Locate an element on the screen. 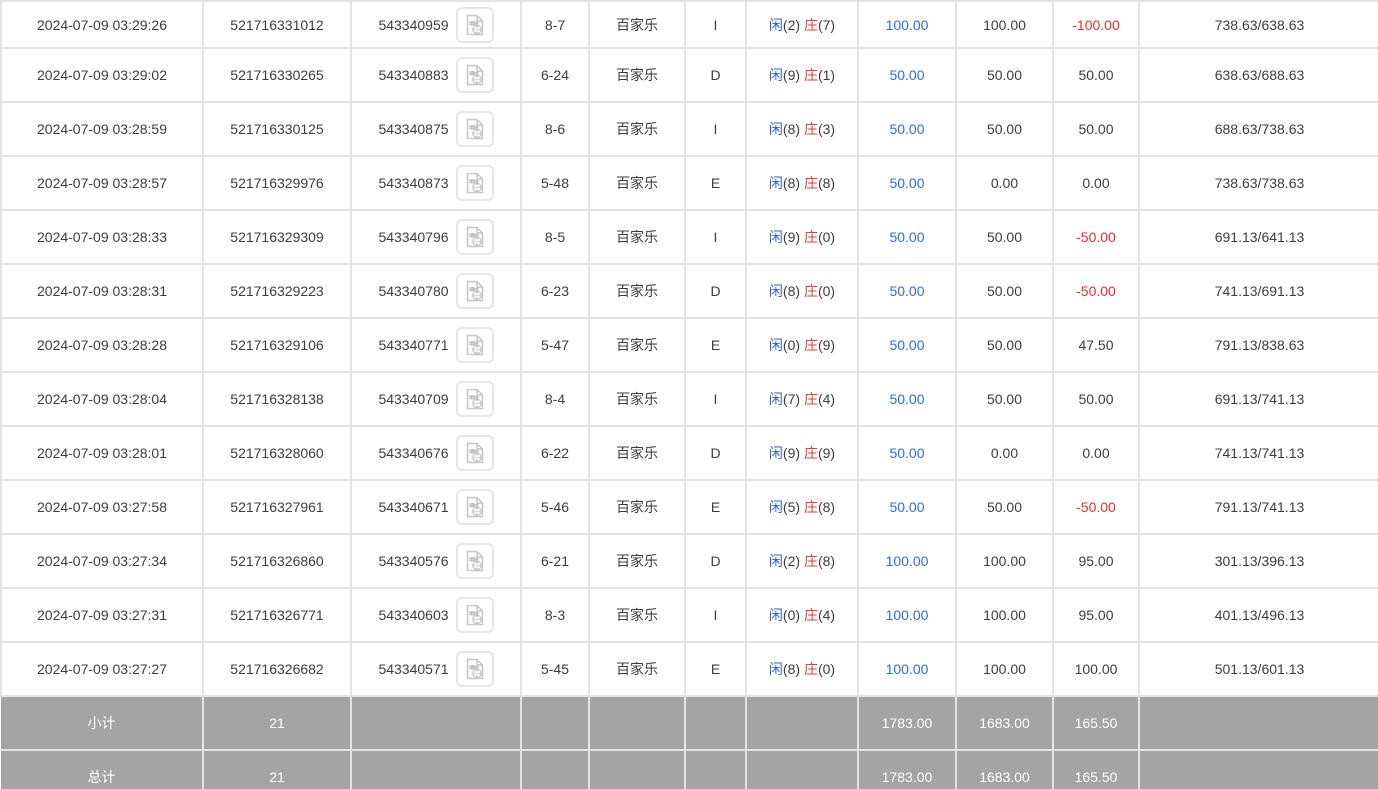  bet-id: 521716326682 is located at coordinates (277, 669).